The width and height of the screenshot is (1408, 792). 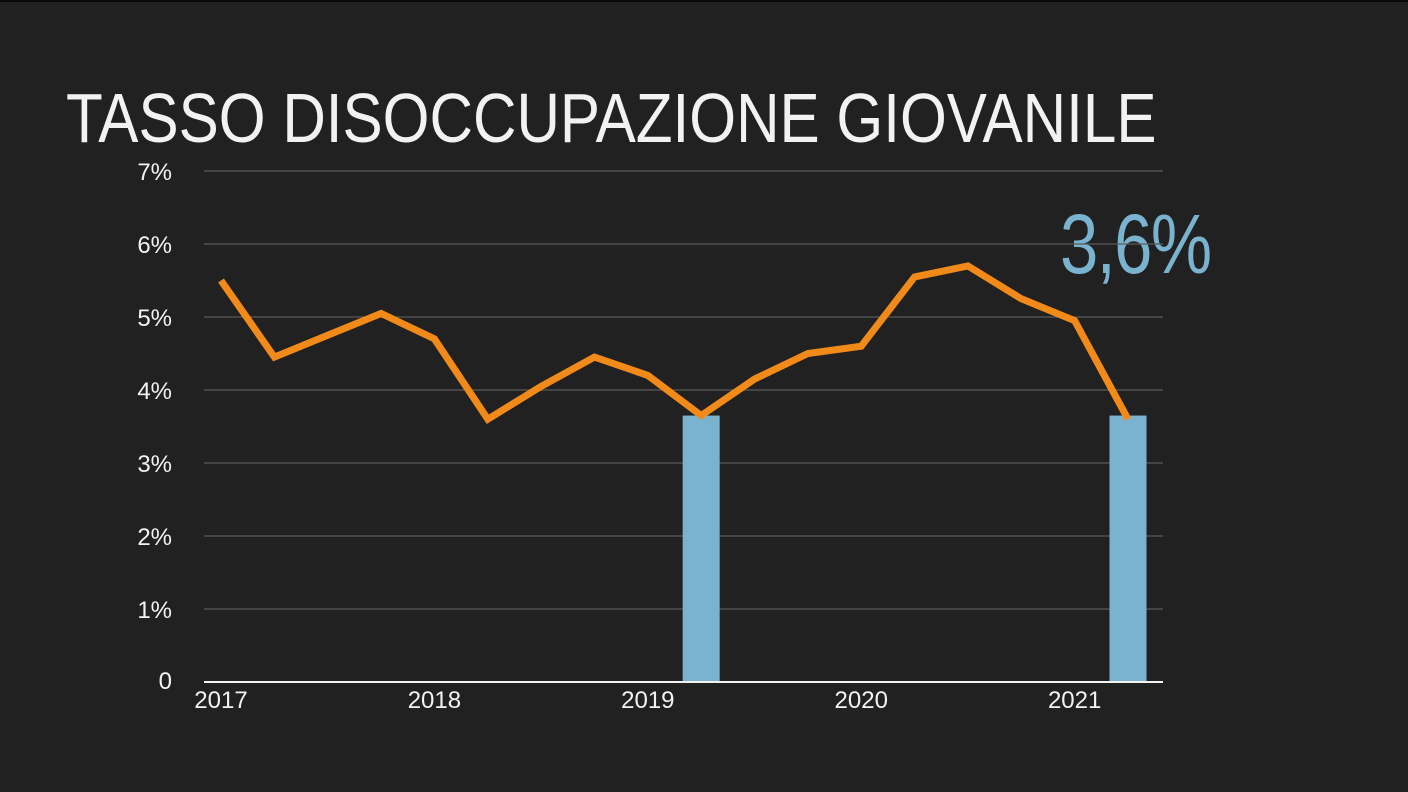 I want to click on bars, so click(x=914, y=548).